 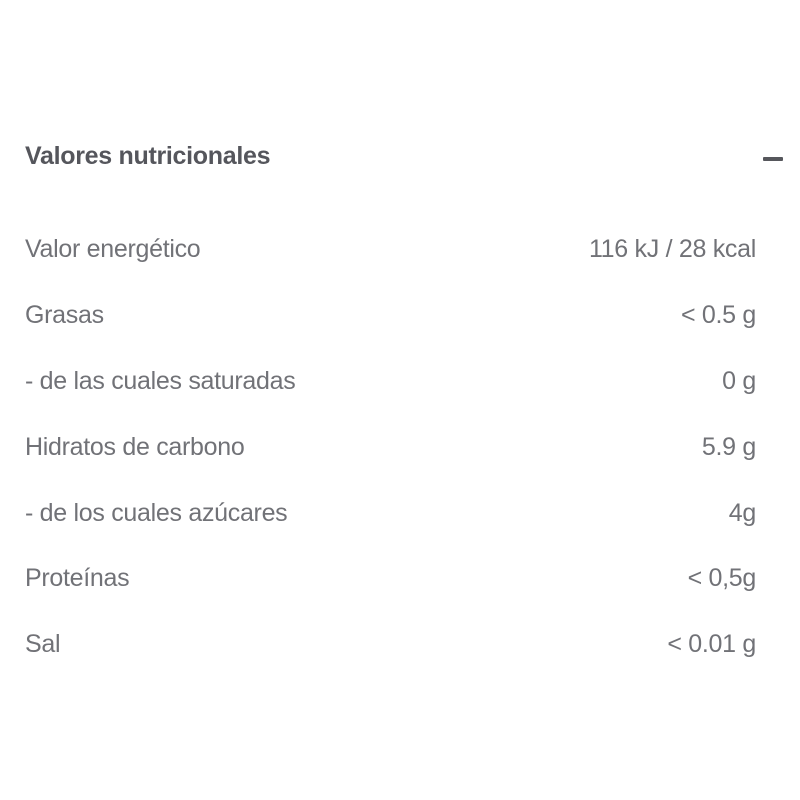 What do you see at coordinates (711, 644) in the screenshot?
I see `nutrient-value: < 0.01 g` at bounding box center [711, 644].